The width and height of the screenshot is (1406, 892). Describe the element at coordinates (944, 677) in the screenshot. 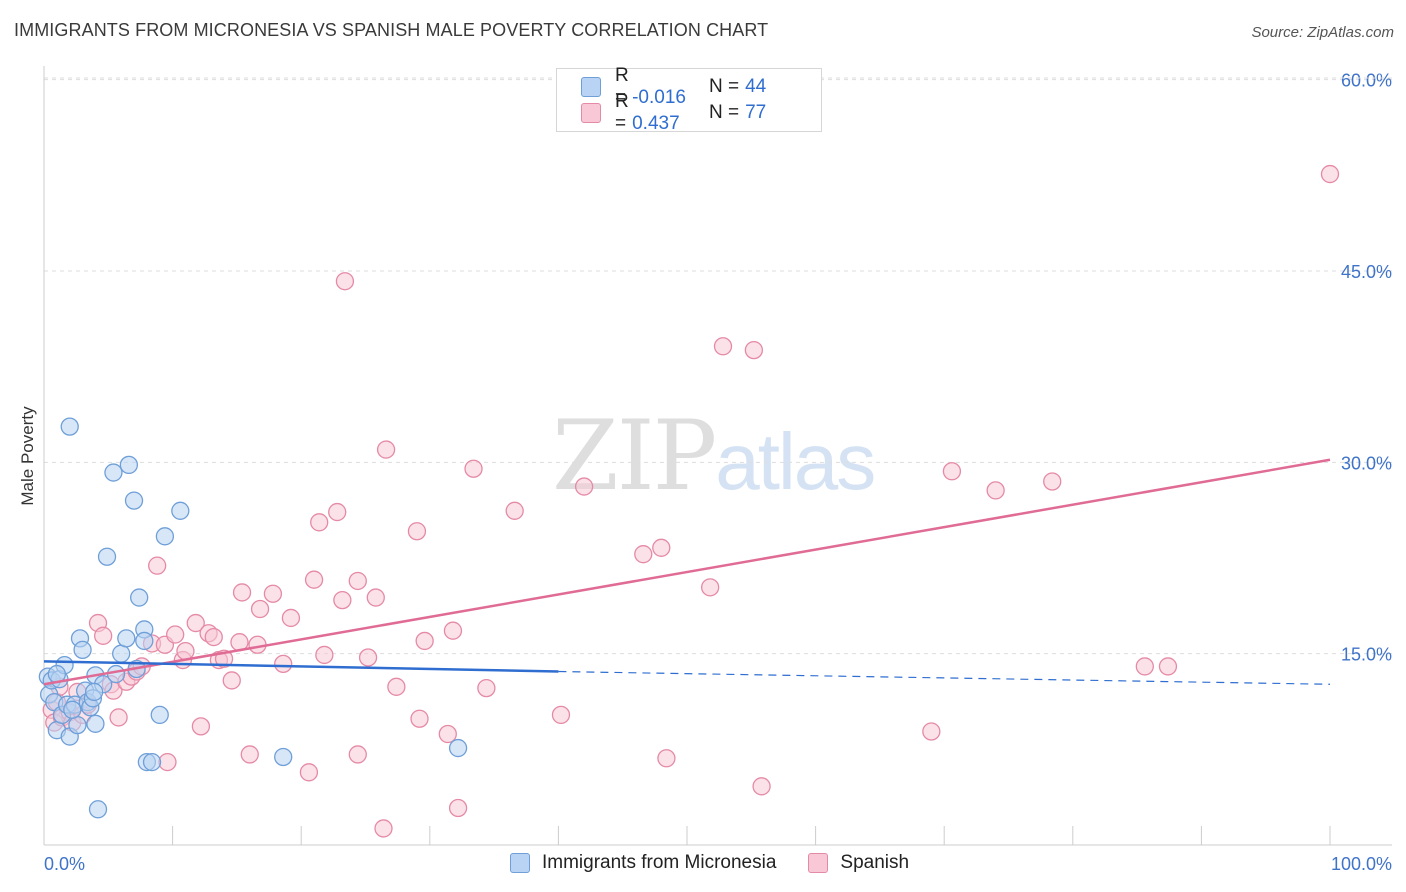

I see `trendline-micronesia-extension` at that location.